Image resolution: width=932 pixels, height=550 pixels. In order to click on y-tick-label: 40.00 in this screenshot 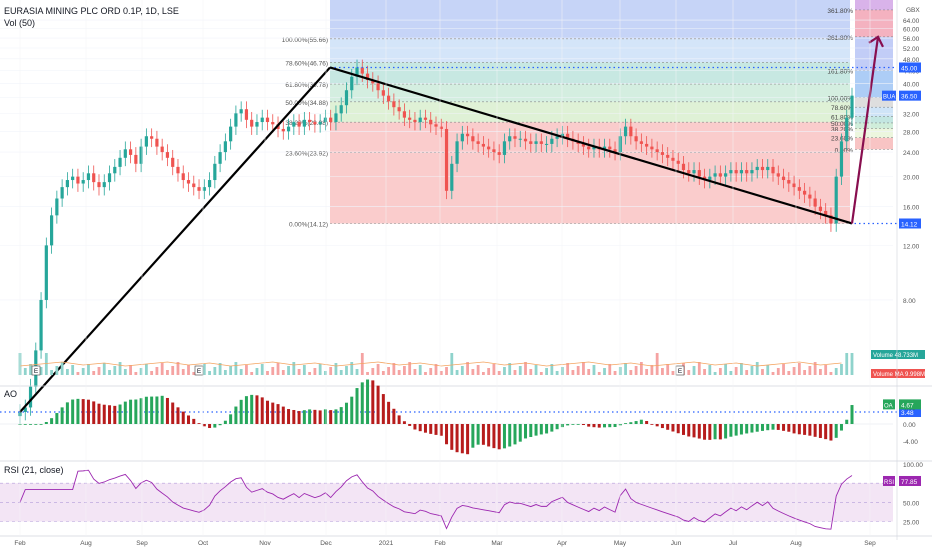, I will do `click(911, 84)`.